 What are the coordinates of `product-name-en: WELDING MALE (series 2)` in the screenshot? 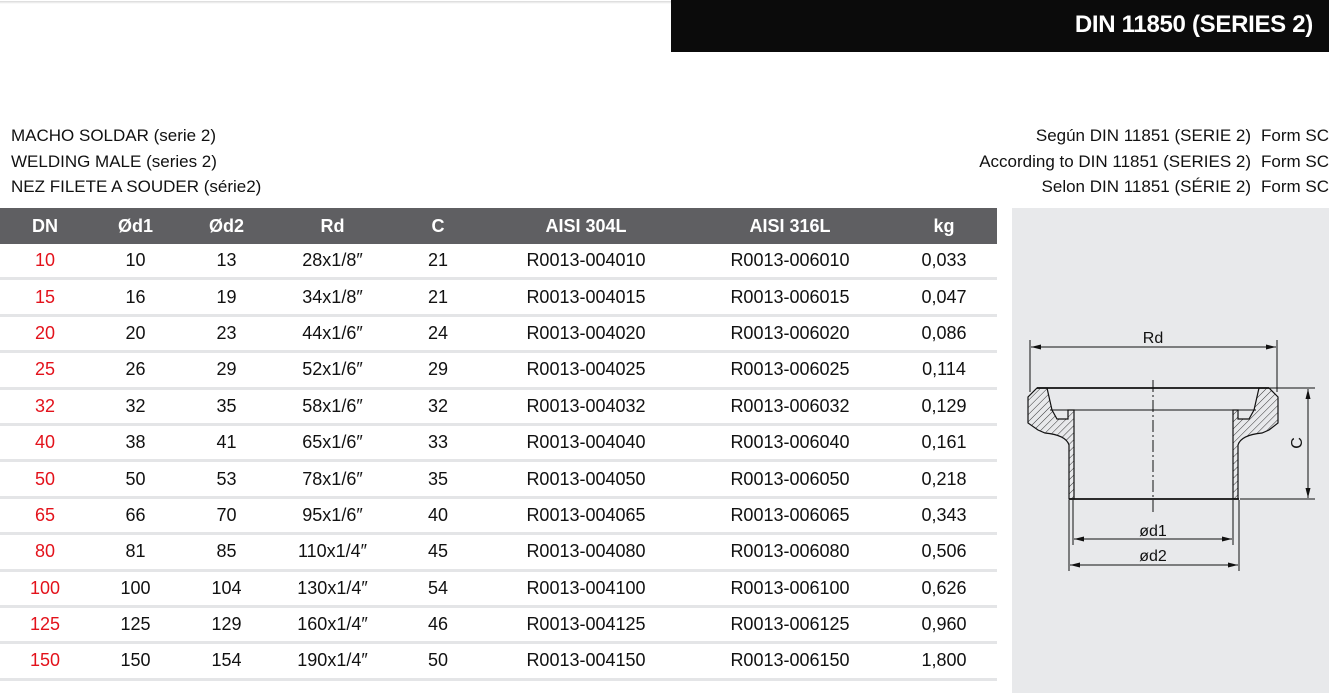 It's located at (114, 161).